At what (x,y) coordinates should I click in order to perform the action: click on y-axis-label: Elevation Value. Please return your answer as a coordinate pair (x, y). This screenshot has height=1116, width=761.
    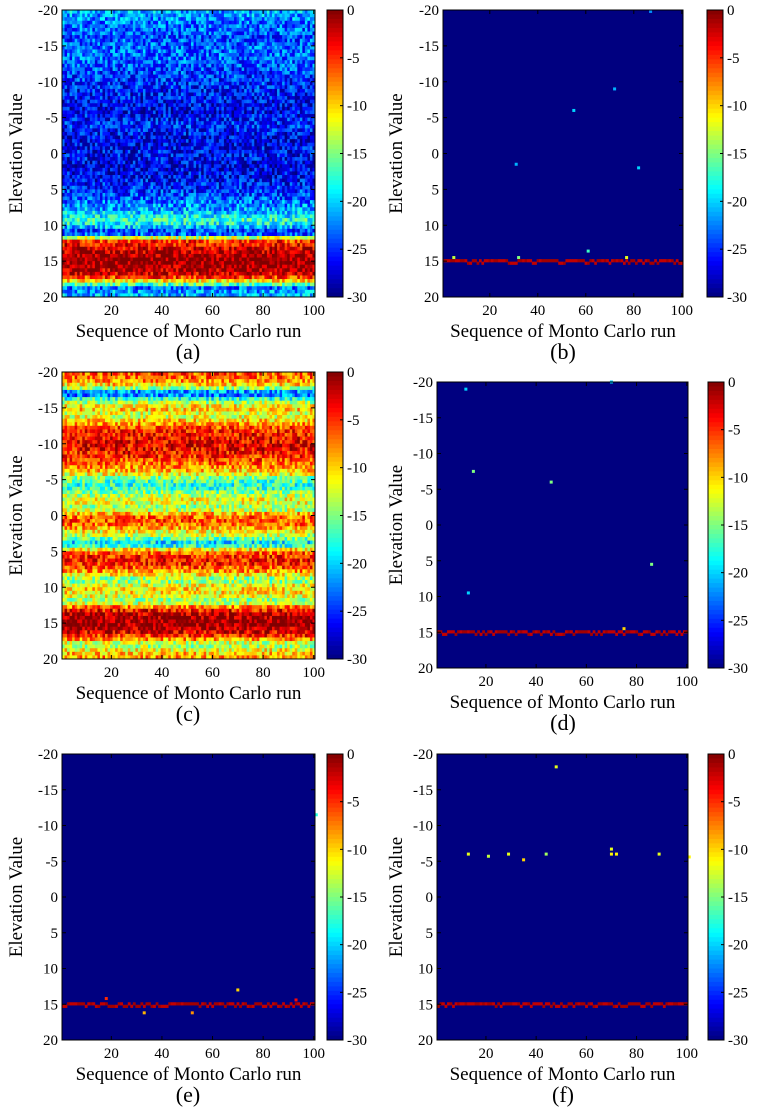
    Looking at the image, I should click on (396, 525).